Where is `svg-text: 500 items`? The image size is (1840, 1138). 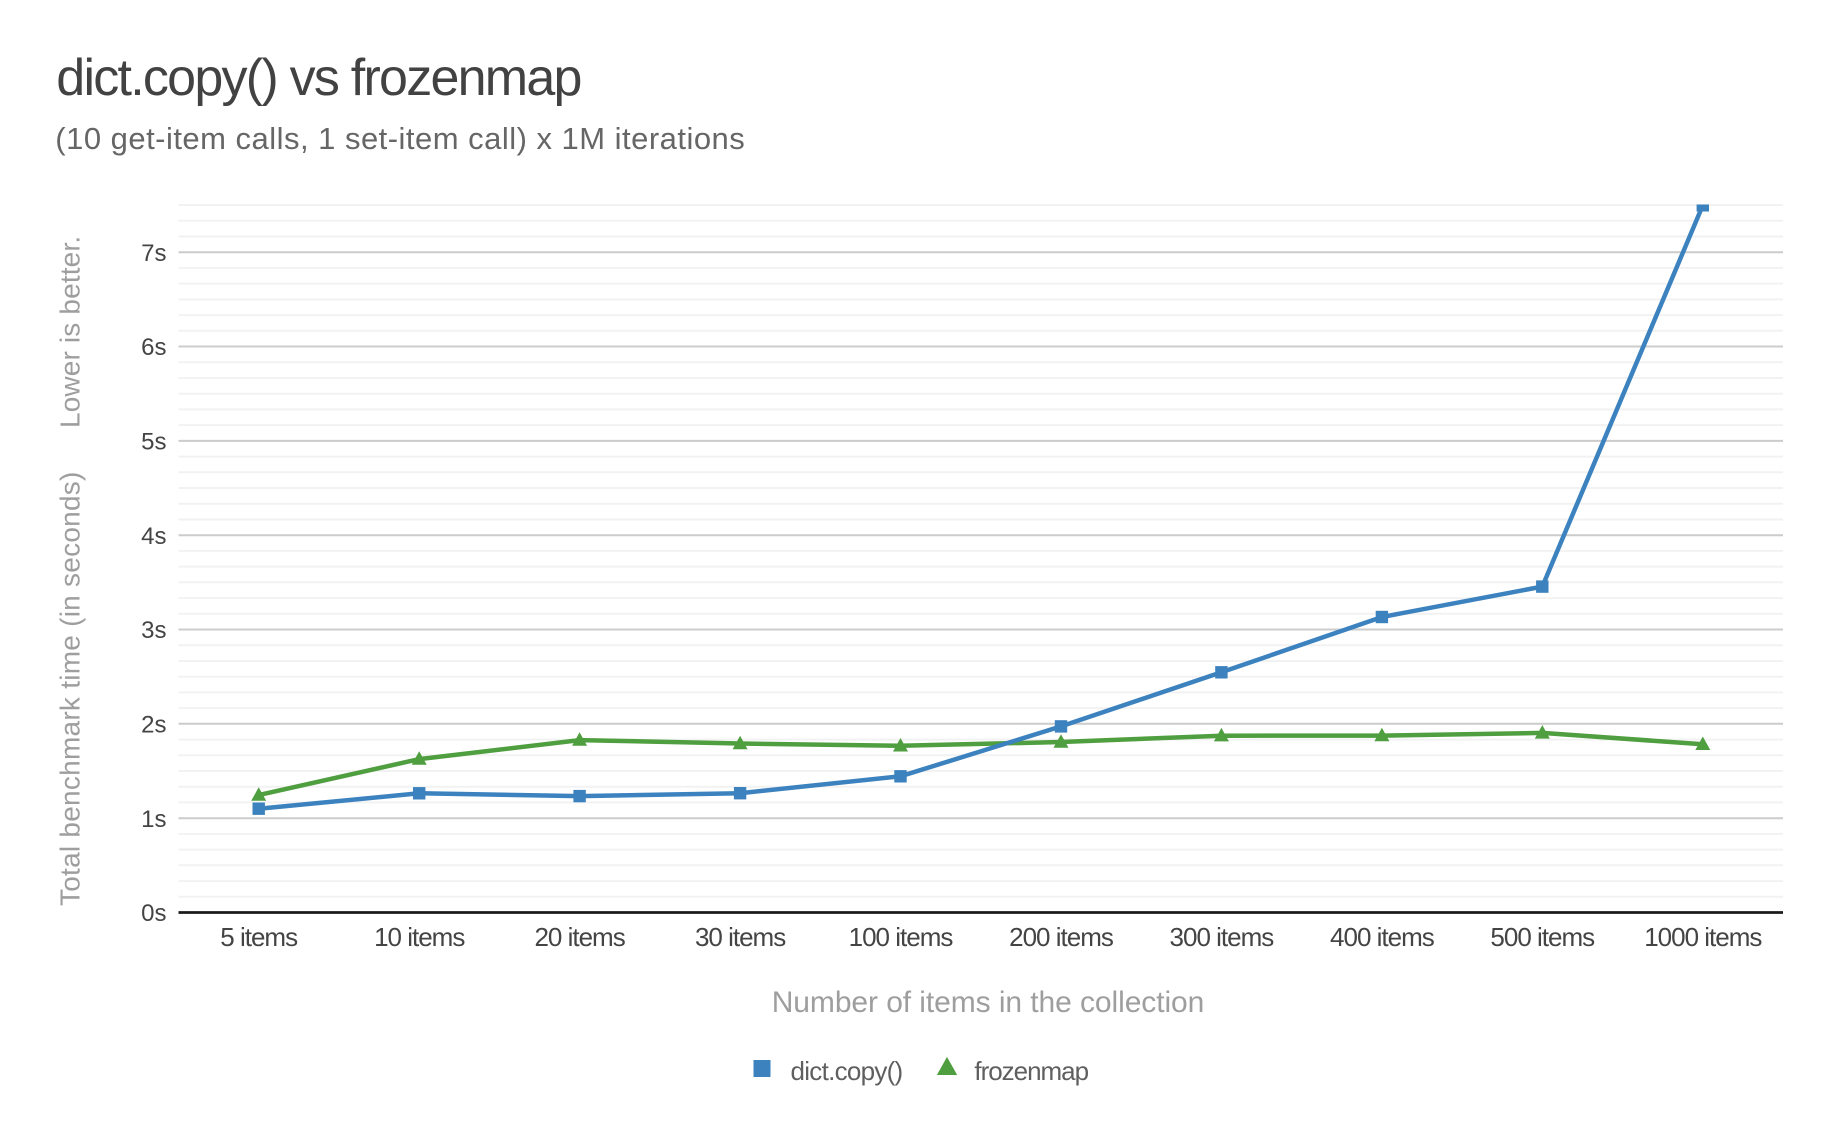 svg-text: 500 items is located at coordinates (1542, 937).